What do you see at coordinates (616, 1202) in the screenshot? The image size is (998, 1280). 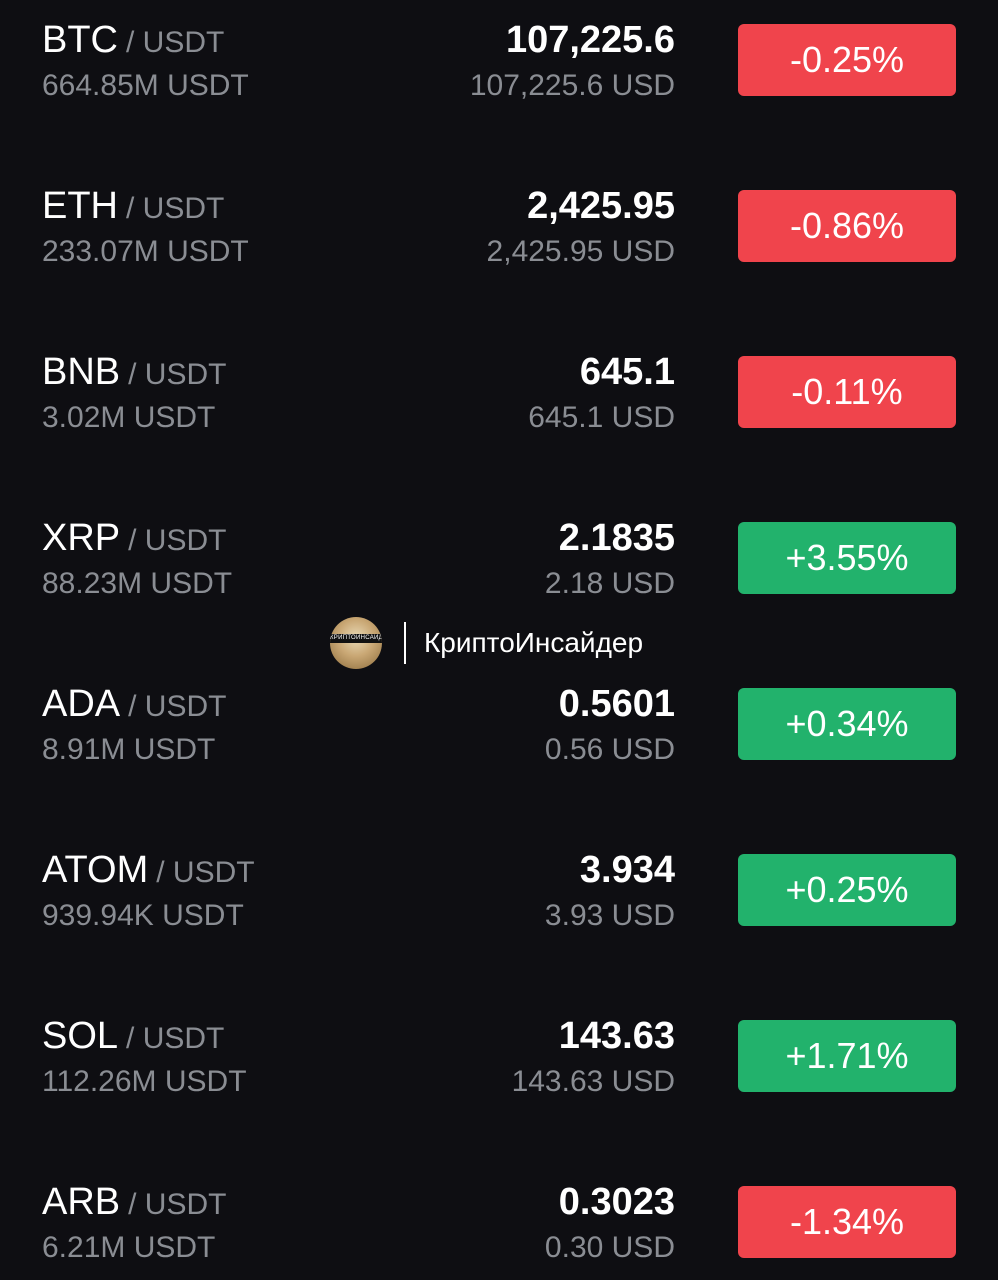 I see `last-price: 0.3023` at bounding box center [616, 1202].